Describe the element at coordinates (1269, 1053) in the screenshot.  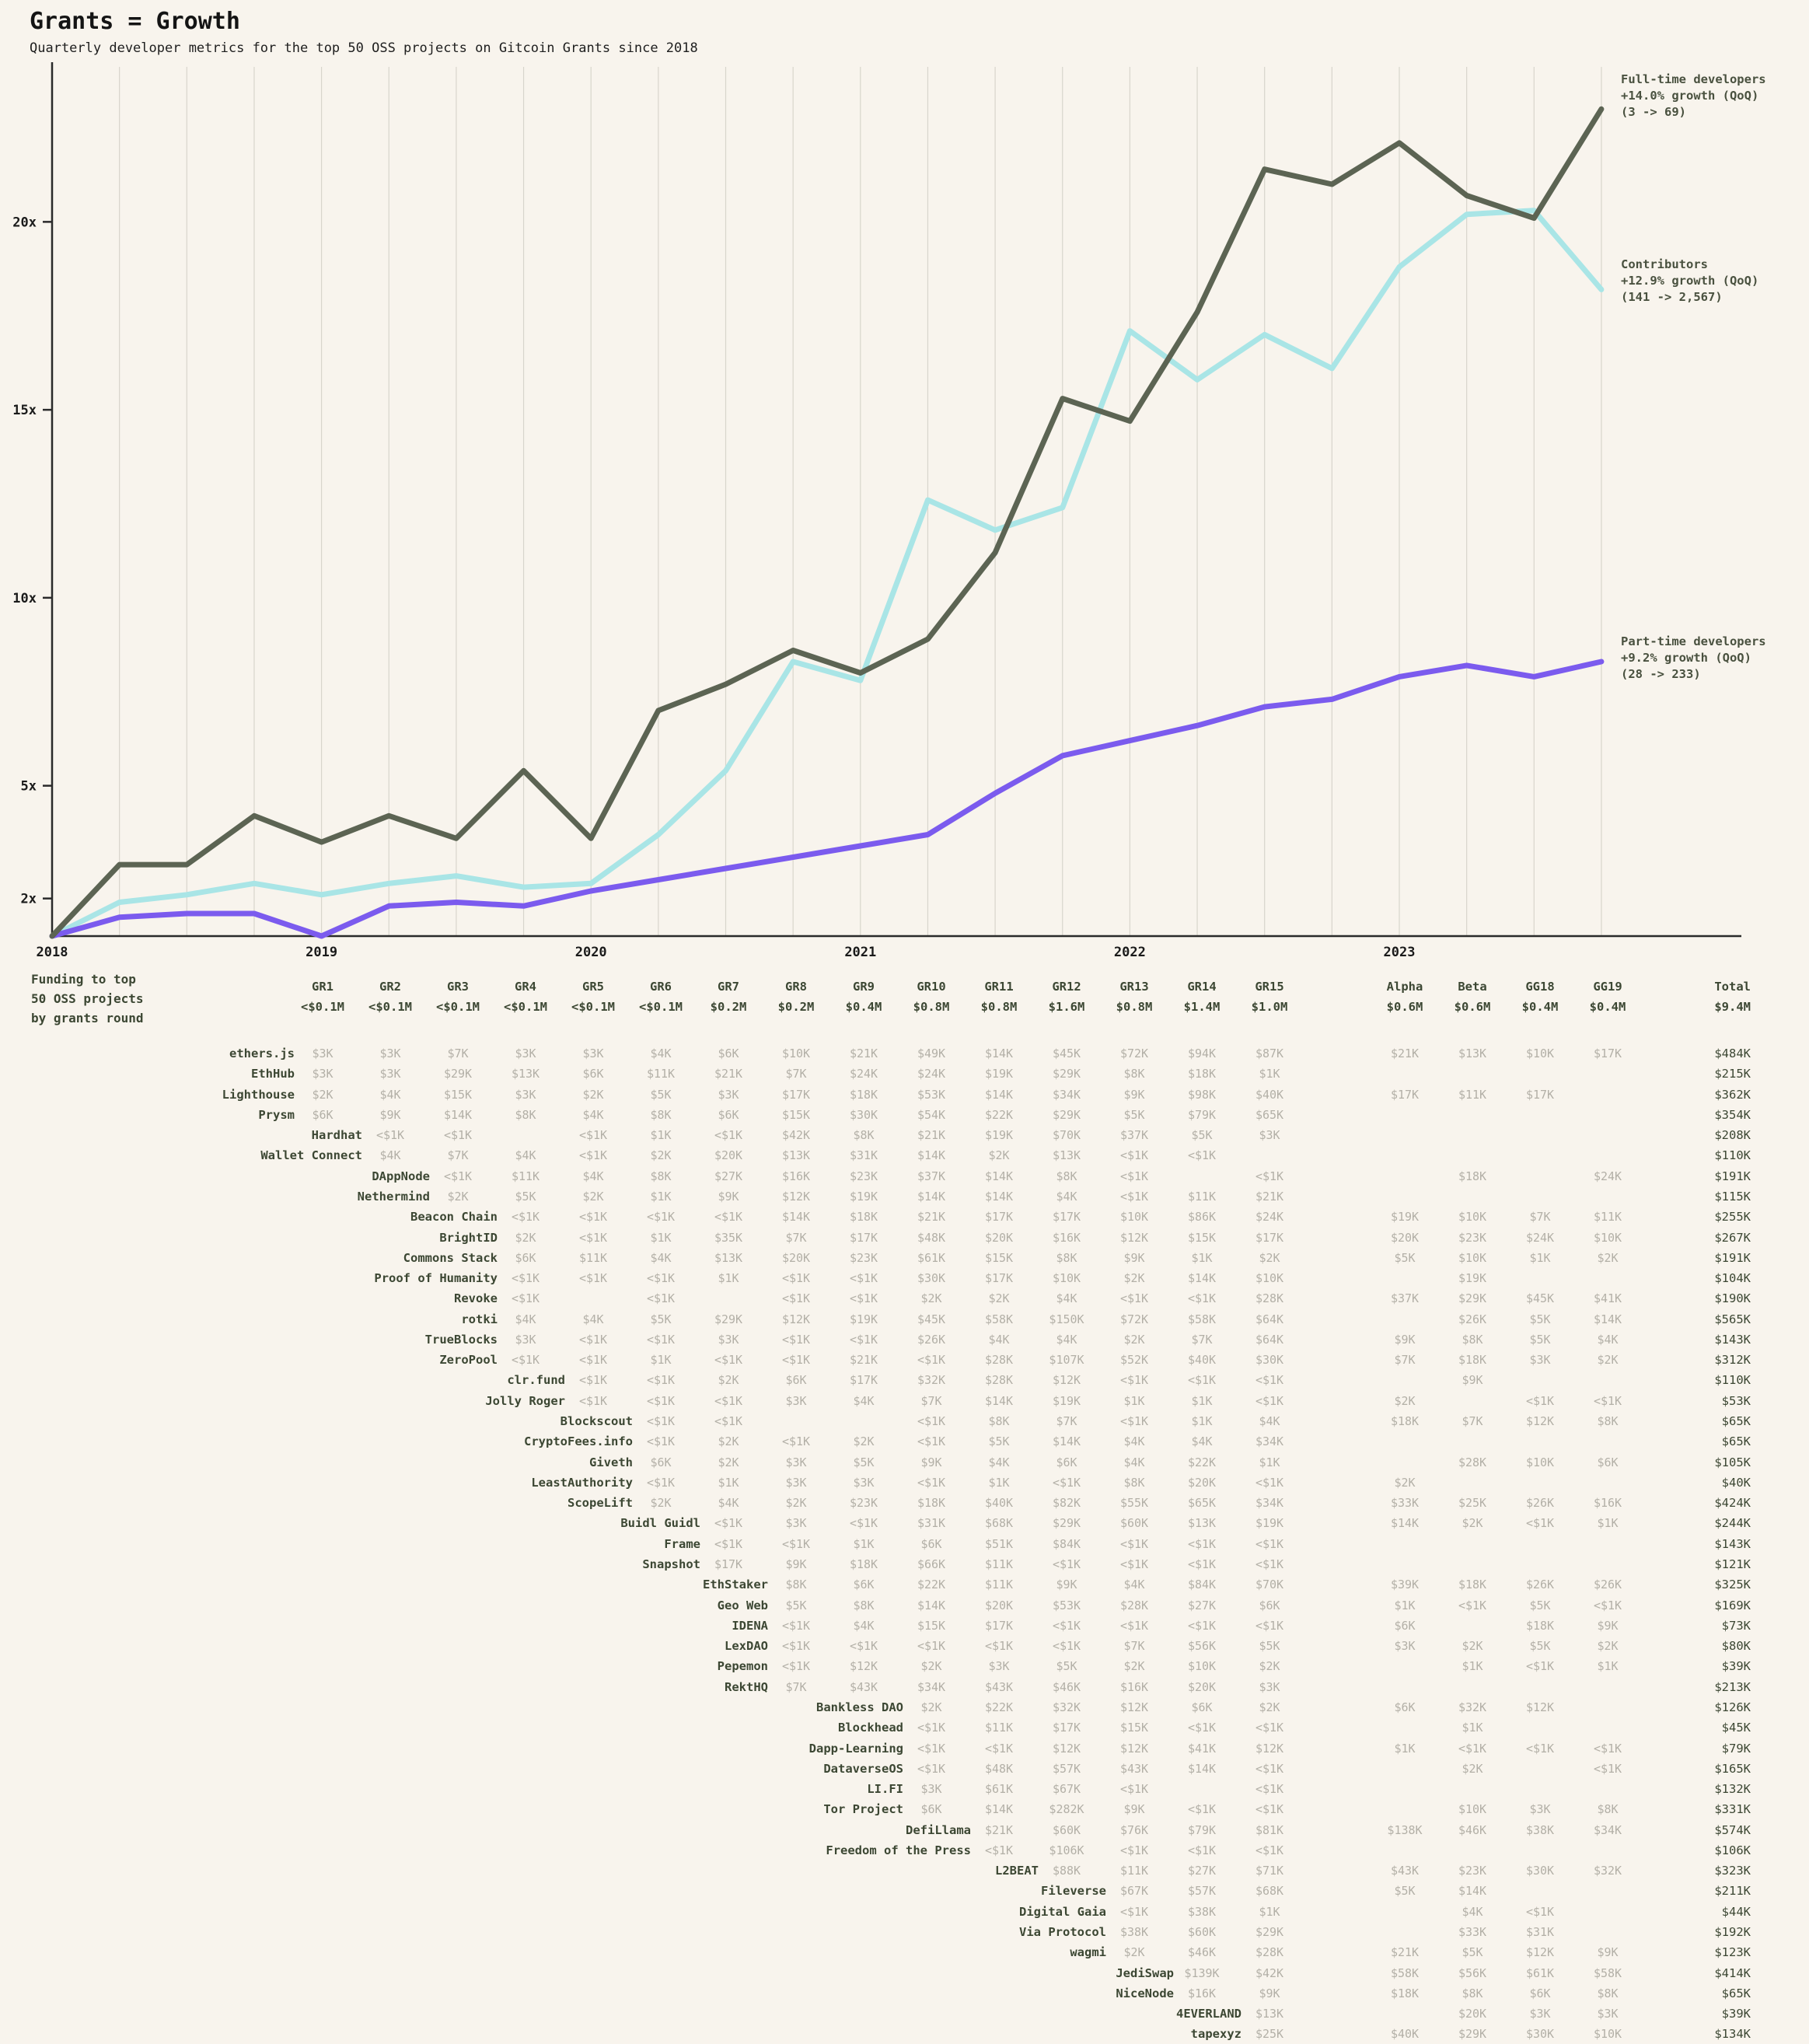
I see `funding-cell-gr15: $87K` at that location.